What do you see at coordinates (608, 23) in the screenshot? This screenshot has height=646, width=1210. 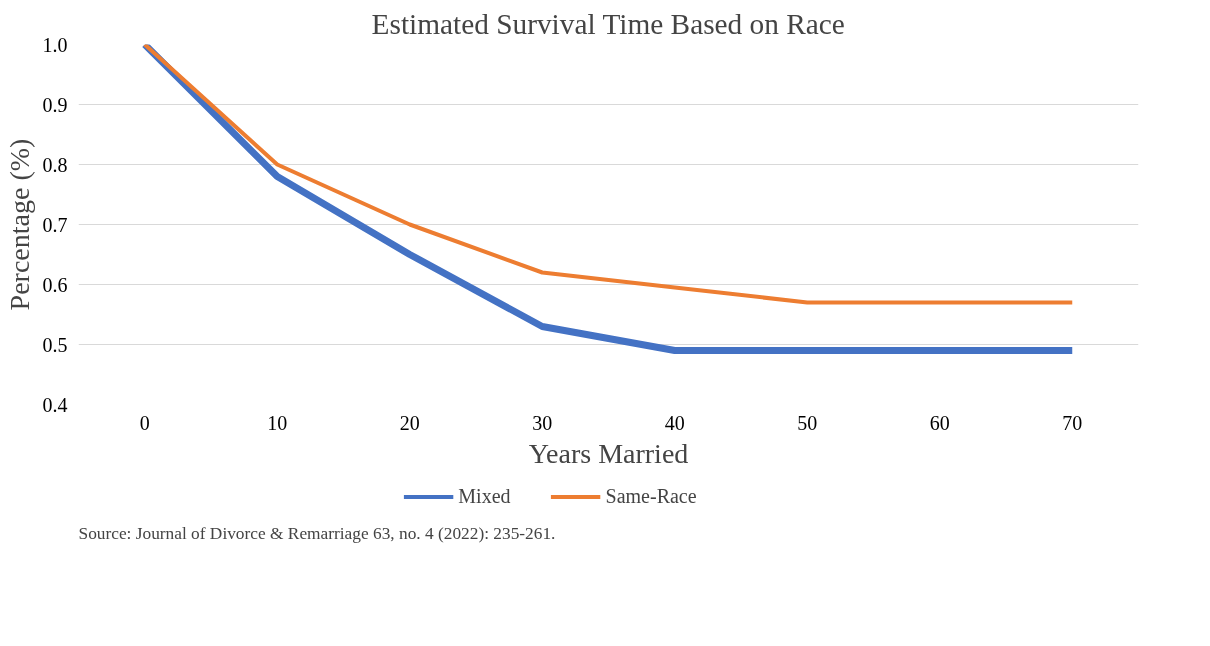 I see `chart-title: Estimated Survival Time Based on Race` at bounding box center [608, 23].